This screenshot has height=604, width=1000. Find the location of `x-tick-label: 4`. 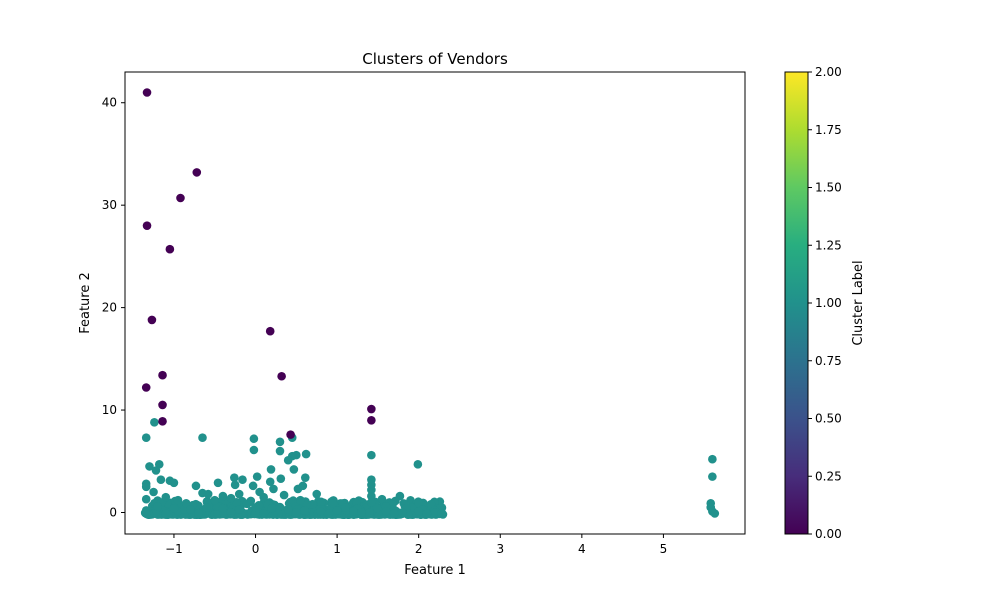

x-tick-label: 4 is located at coordinates (582, 549).